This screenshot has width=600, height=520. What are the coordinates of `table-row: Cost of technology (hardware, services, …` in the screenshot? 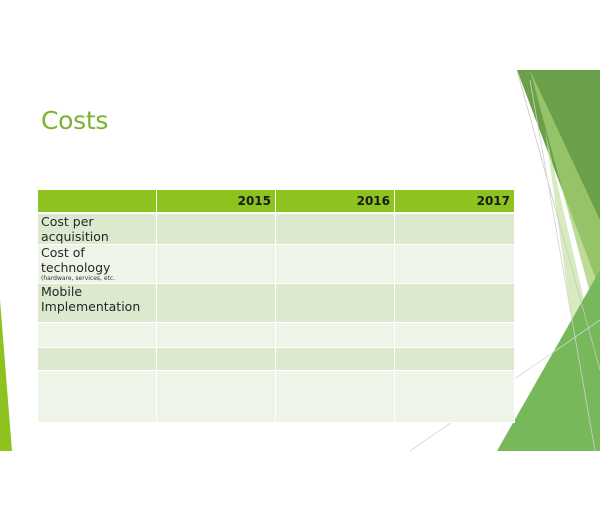 It's located at (276, 264).